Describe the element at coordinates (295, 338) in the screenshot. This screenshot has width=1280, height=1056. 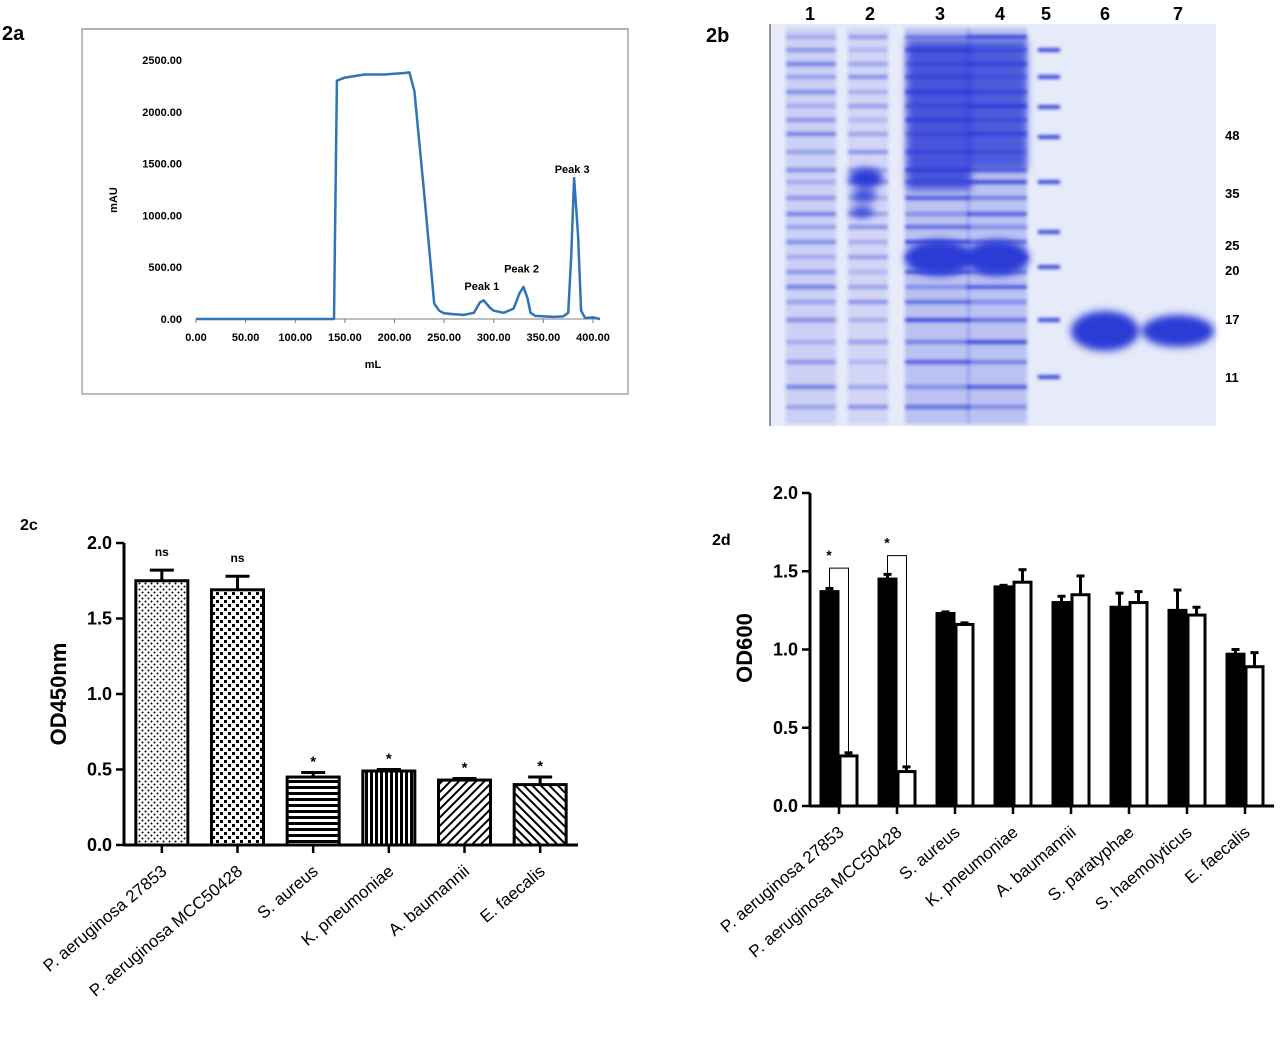
I see `chart-2a-xtick-label: 100.00` at that location.